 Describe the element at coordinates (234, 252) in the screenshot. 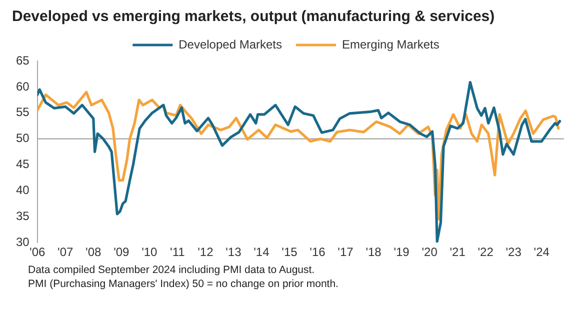

I see `x-tick-label: '13` at that location.